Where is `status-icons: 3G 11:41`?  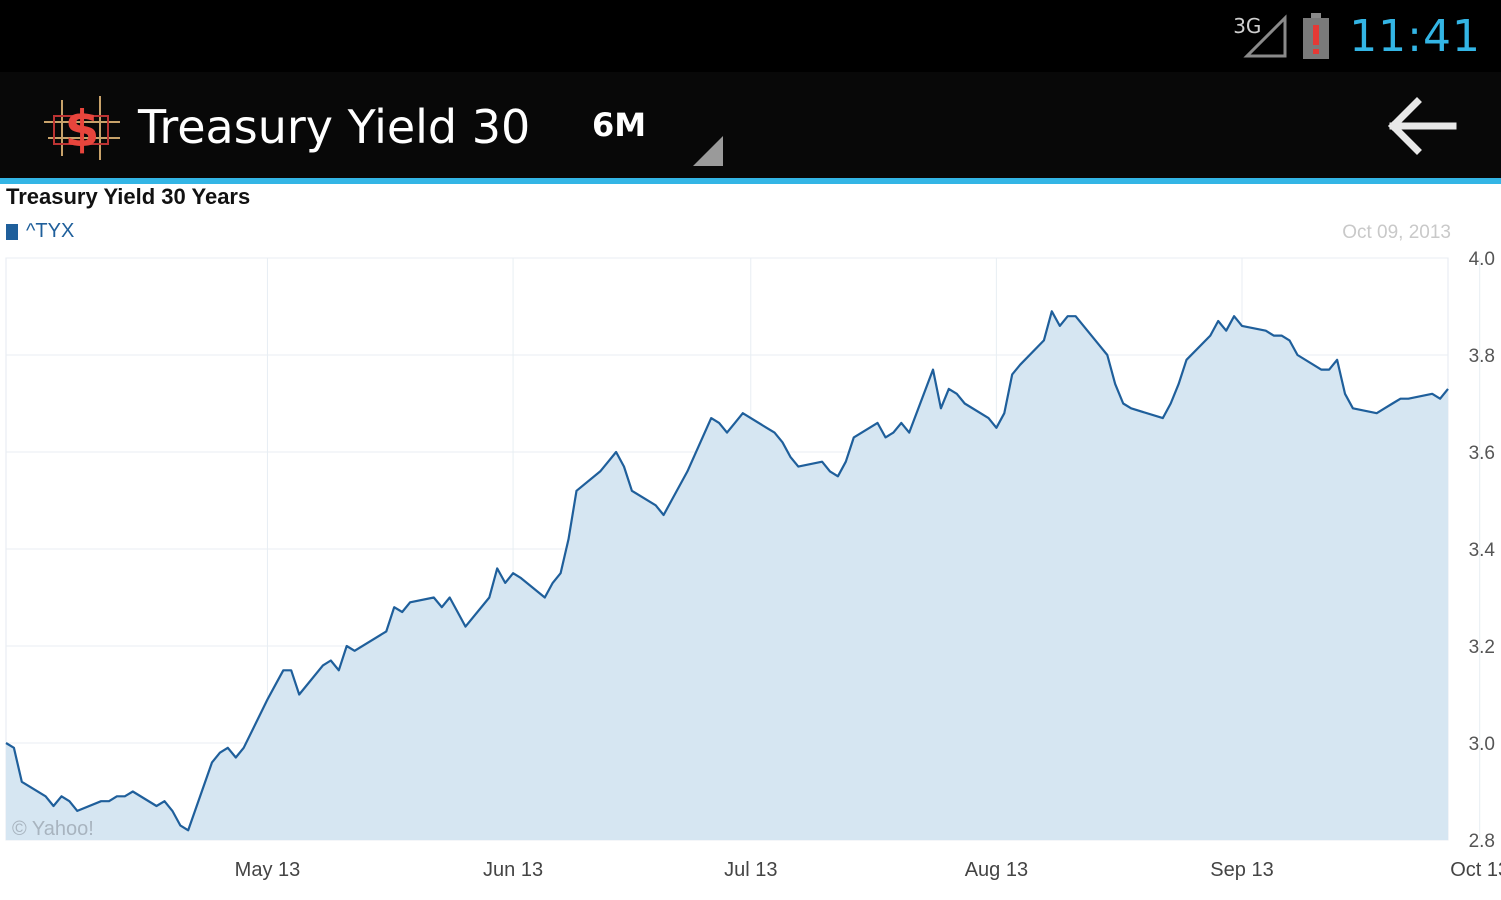 status-icons: 3G 11:41 is located at coordinates (1357, 36).